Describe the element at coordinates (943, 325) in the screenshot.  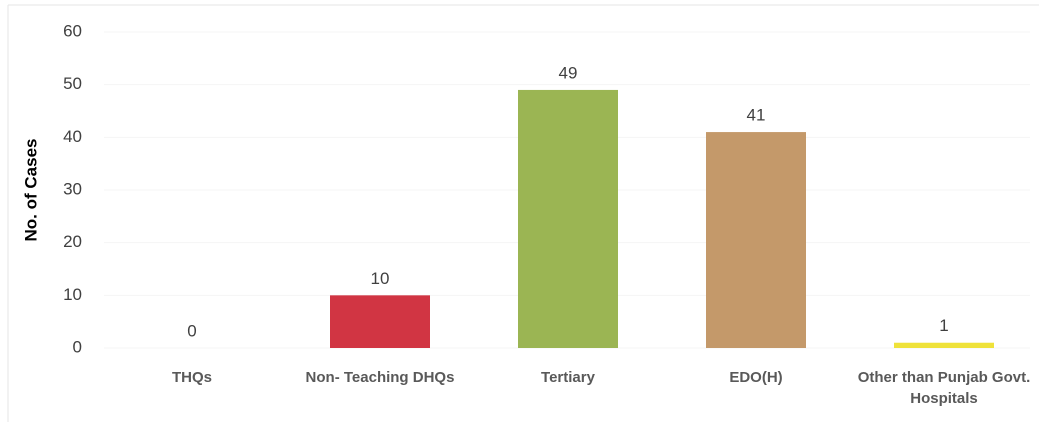
I see `value-label: 1` at that location.